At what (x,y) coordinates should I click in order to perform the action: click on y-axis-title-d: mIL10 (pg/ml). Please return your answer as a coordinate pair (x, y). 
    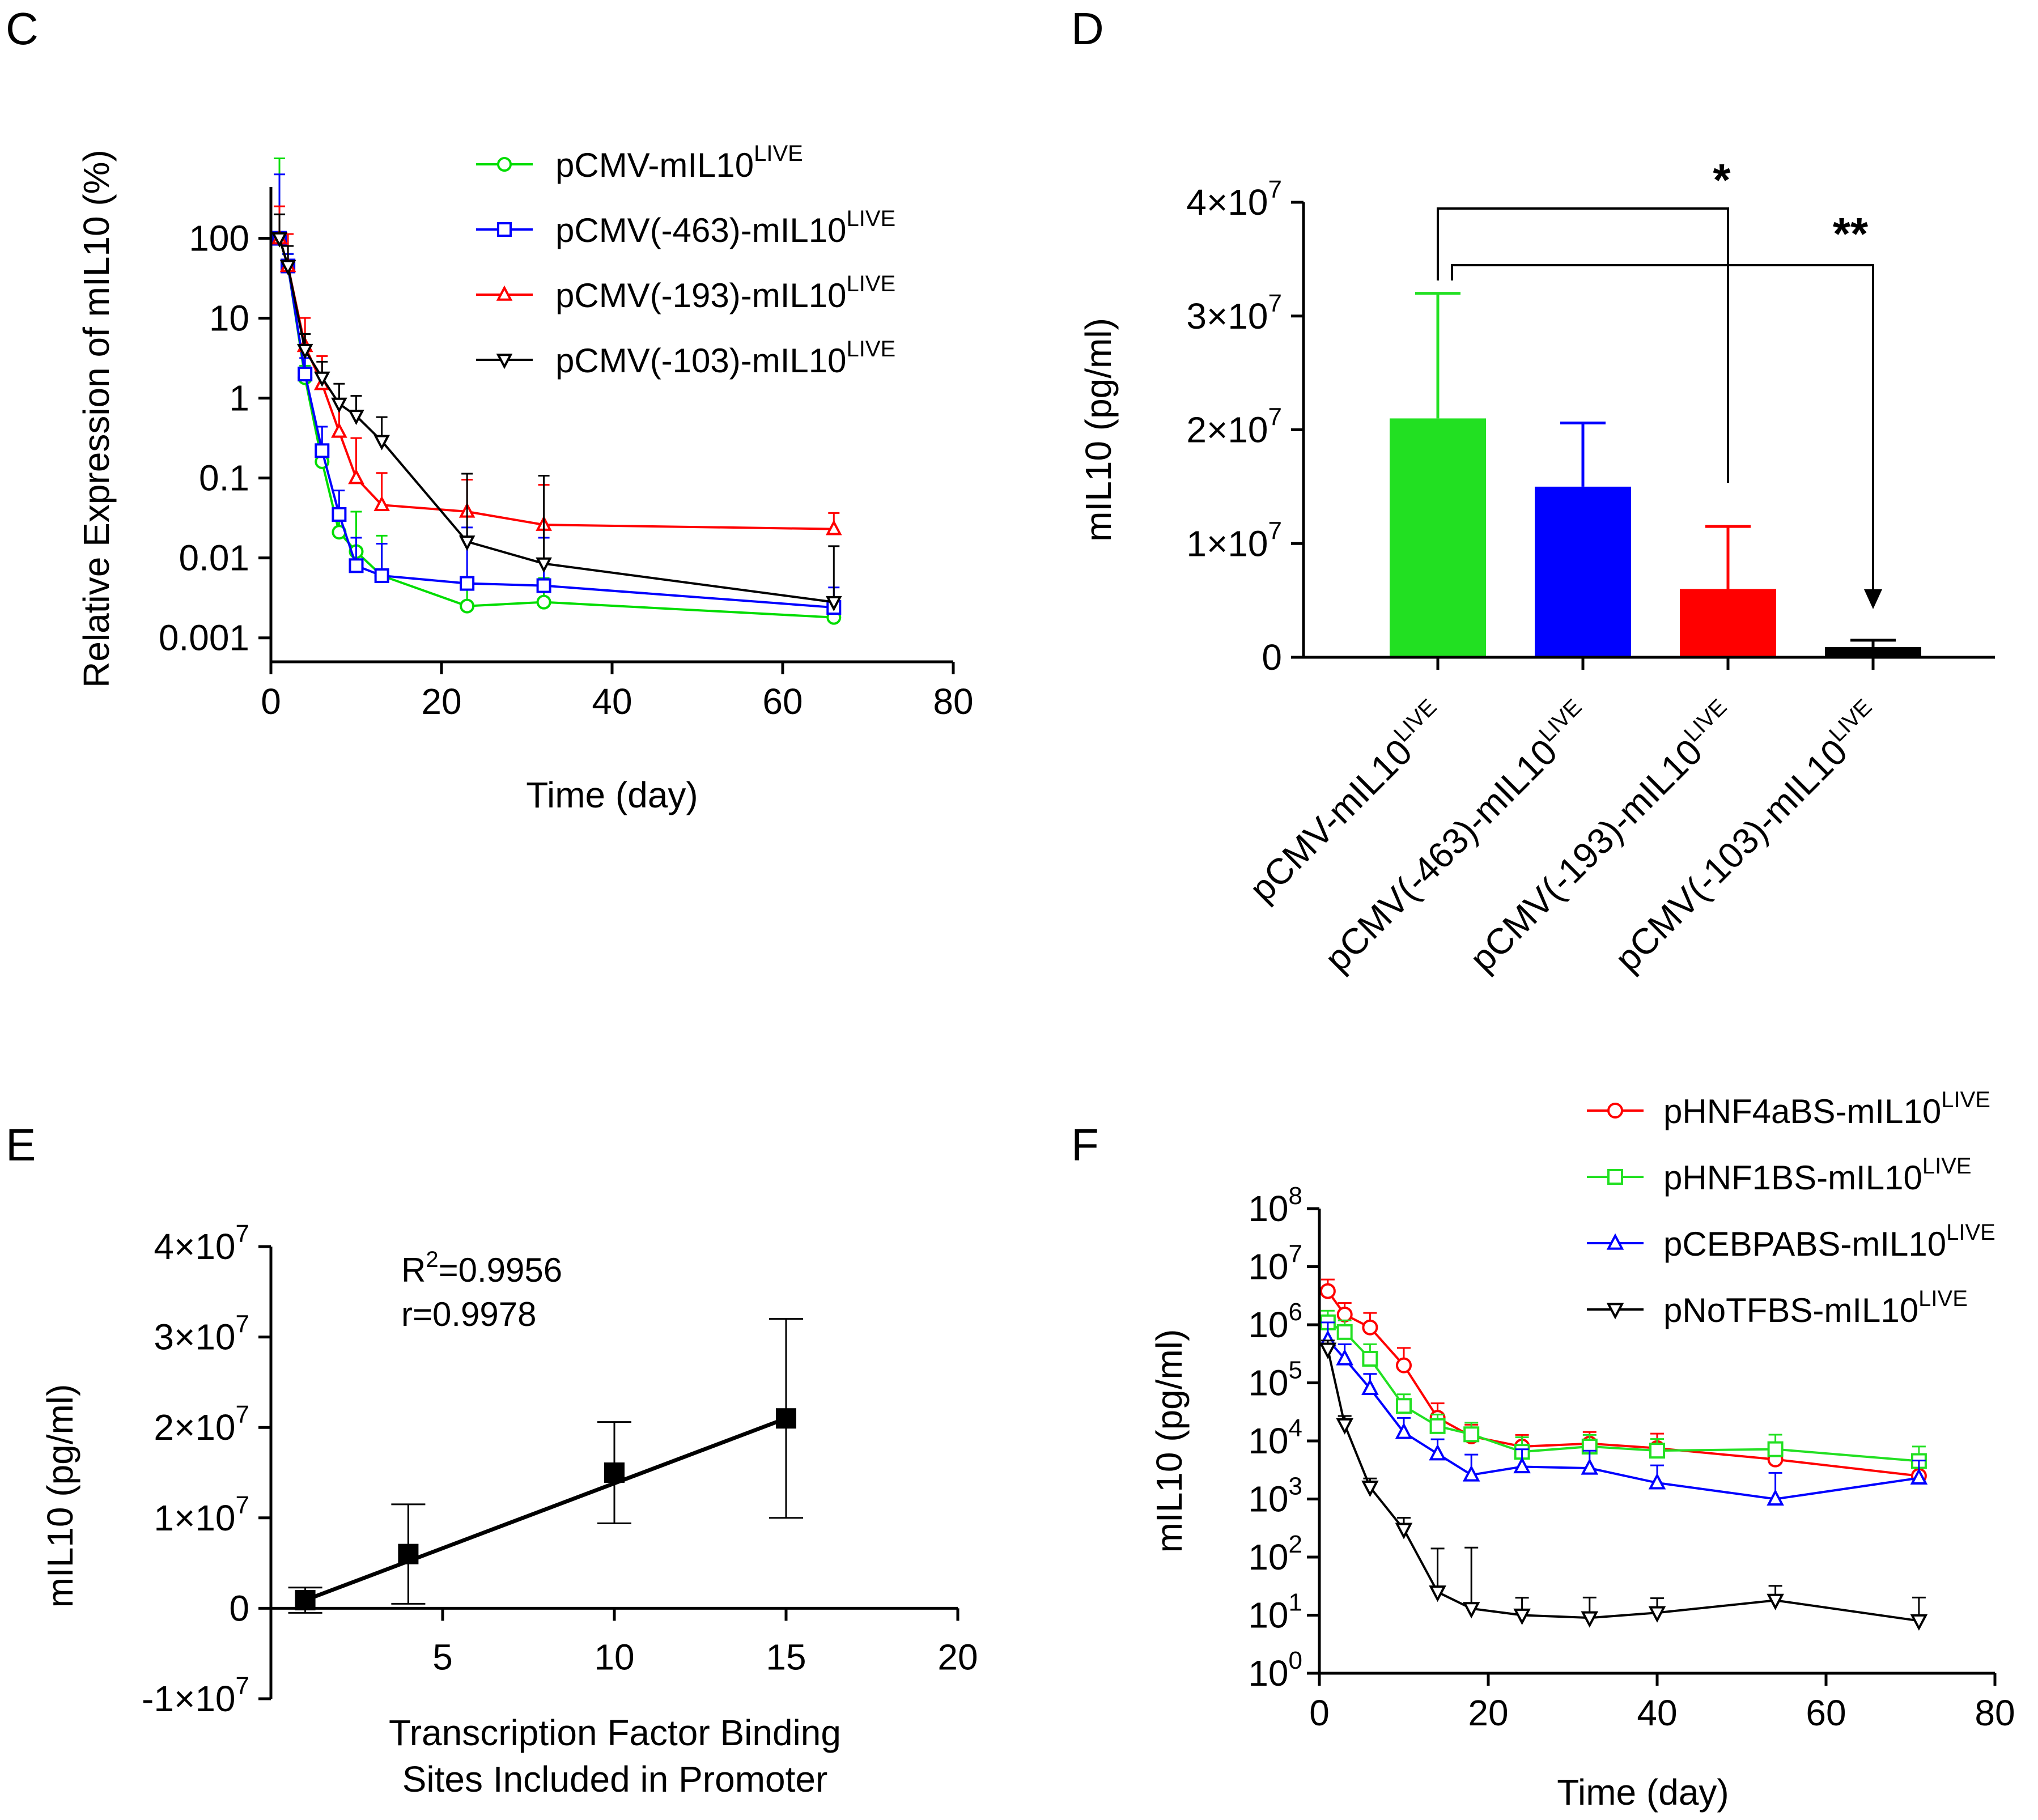
    Looking at the image, I should click on (1098, 430).